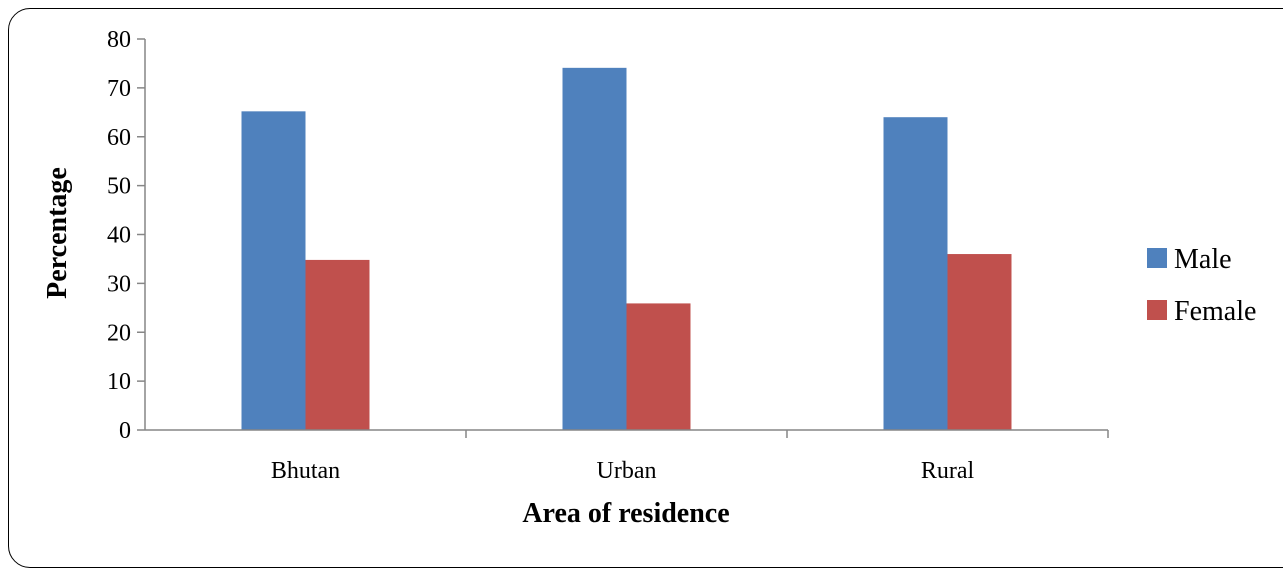  I want to click on x-axis-categories: Bhutan Urban Rural, so click(690, 457).